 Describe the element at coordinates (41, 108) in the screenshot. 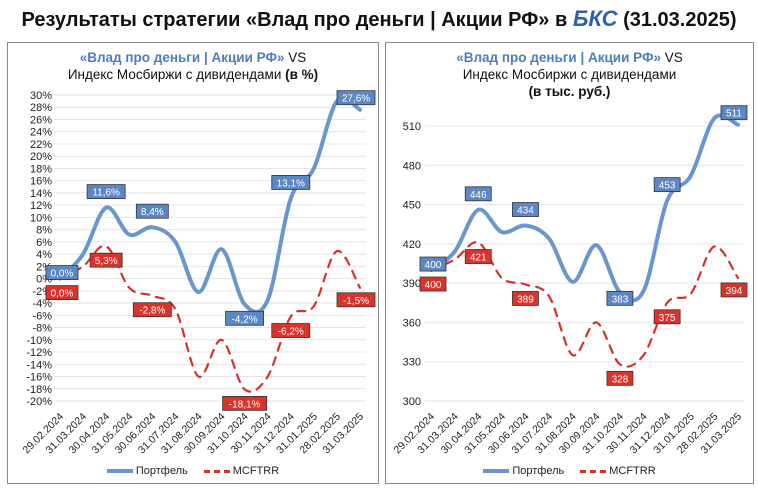

I see `y-tick-label: 28%` at that location.